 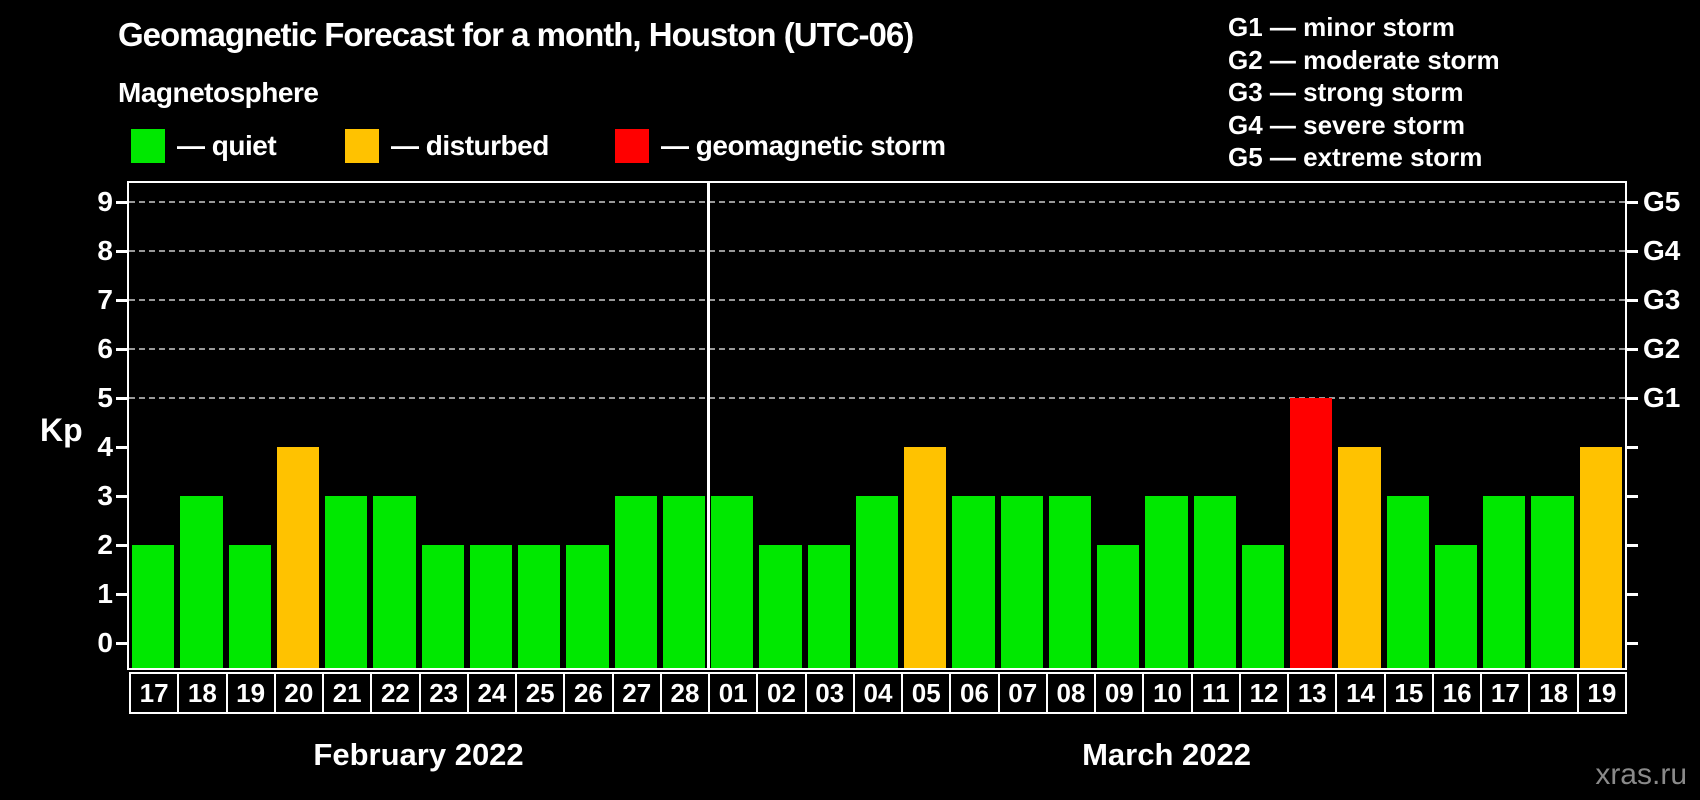 I want to click on day-cell: 10, so click(x=1167, y=693).